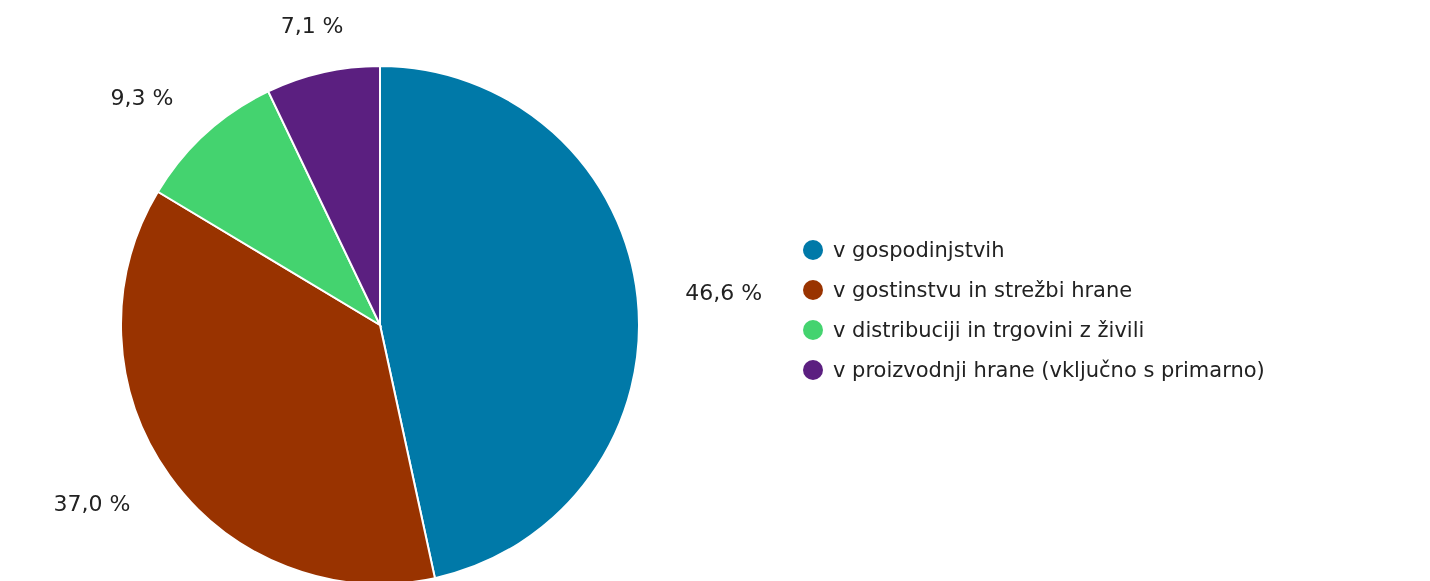  I want to click on legend-label: v gostinstvu in strežbi hrane, so click(983, 290).